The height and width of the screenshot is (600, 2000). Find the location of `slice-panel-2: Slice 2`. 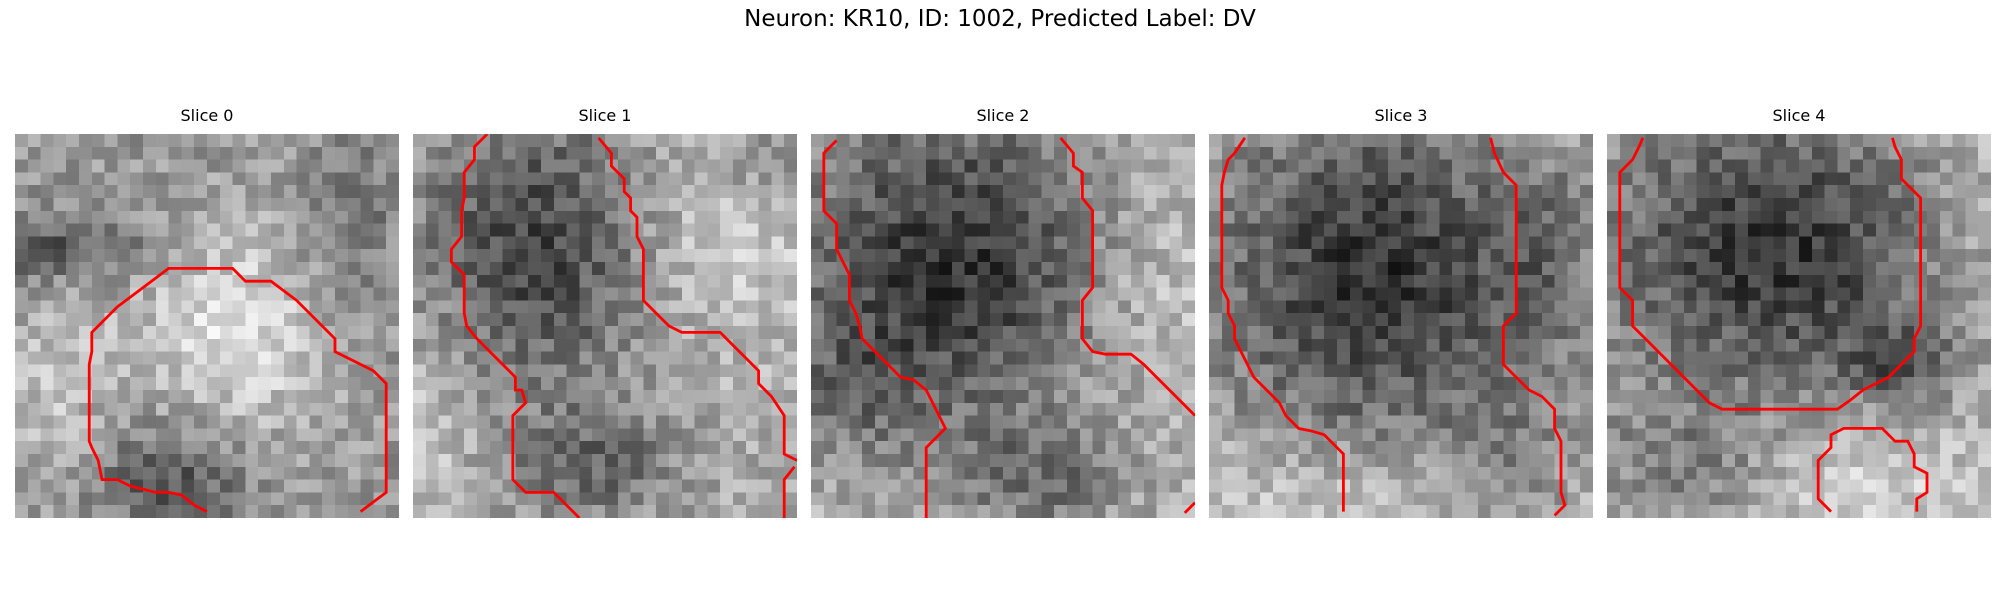

slice-panel-2: Slice 2 is located at coordinates (1003, 316).